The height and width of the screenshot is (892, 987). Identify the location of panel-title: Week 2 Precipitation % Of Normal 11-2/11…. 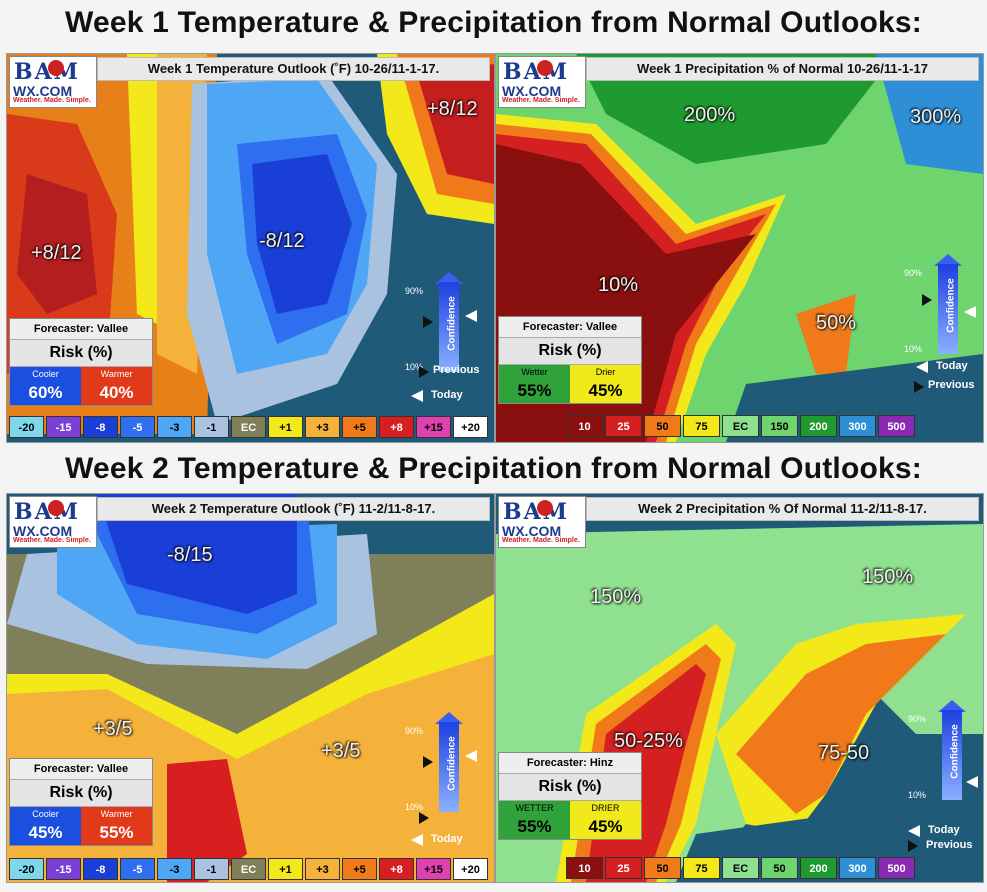
(782, 509).